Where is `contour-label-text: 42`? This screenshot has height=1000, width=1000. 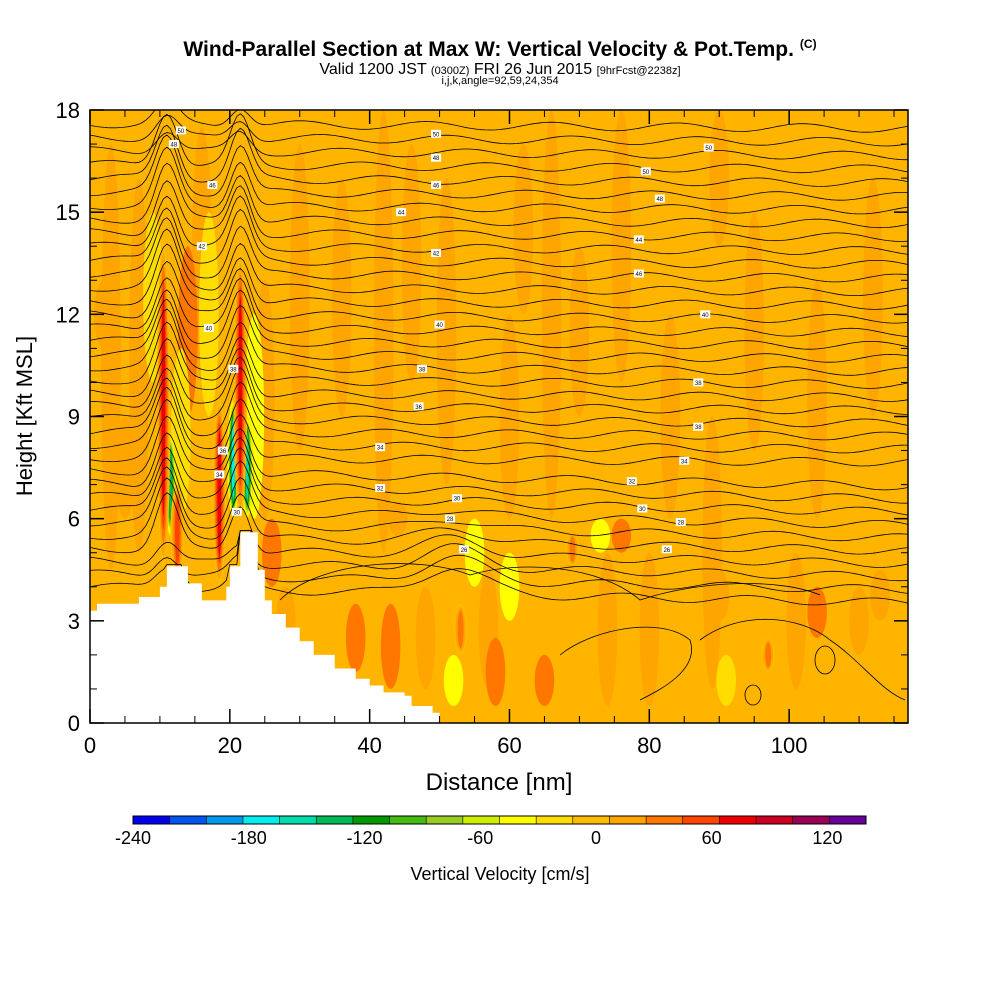 contour-label-text: 42 is located at coordinates (202, 248).